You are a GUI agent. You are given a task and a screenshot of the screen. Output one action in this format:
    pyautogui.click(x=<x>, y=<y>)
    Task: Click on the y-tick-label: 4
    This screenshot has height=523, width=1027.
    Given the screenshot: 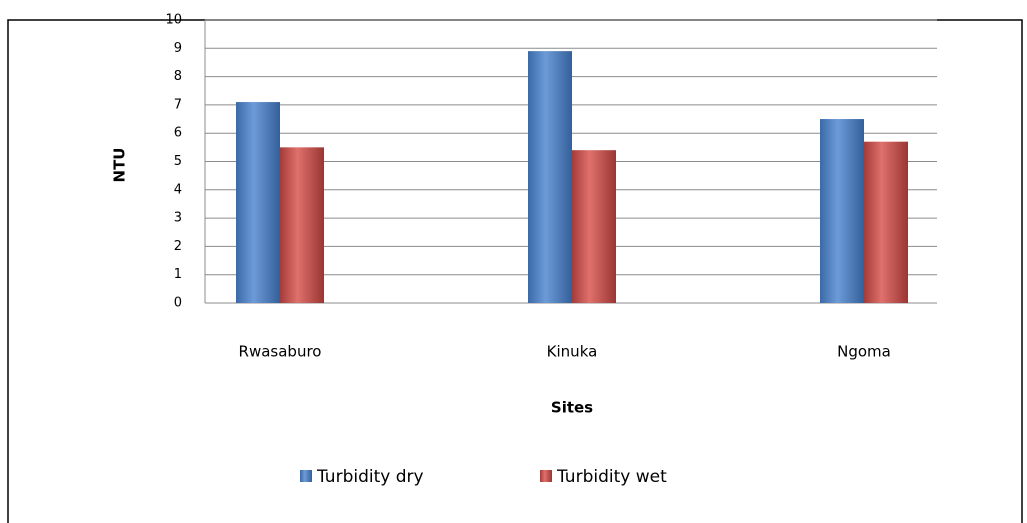 What is the action you would take?
    pyautogui.click(x=178, y=189)
    